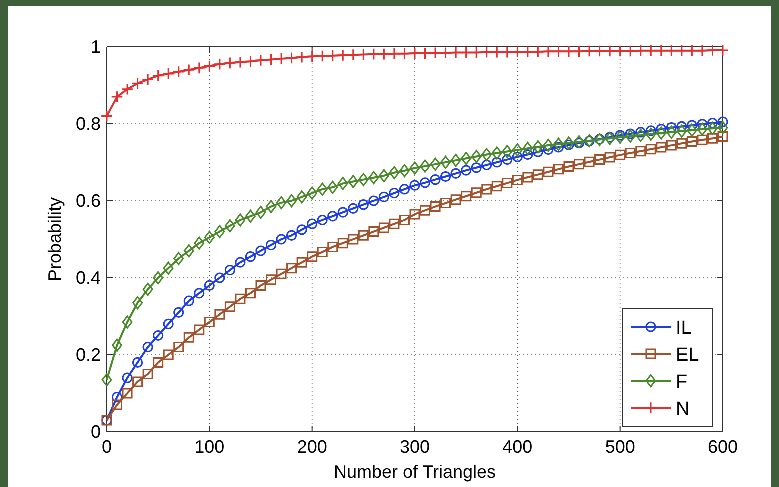 The width and height of the screenshot is (779, 487). Describe the element at coordinates (209, 446) in the screenshot. I see `x-tick-label: 100` at that location.